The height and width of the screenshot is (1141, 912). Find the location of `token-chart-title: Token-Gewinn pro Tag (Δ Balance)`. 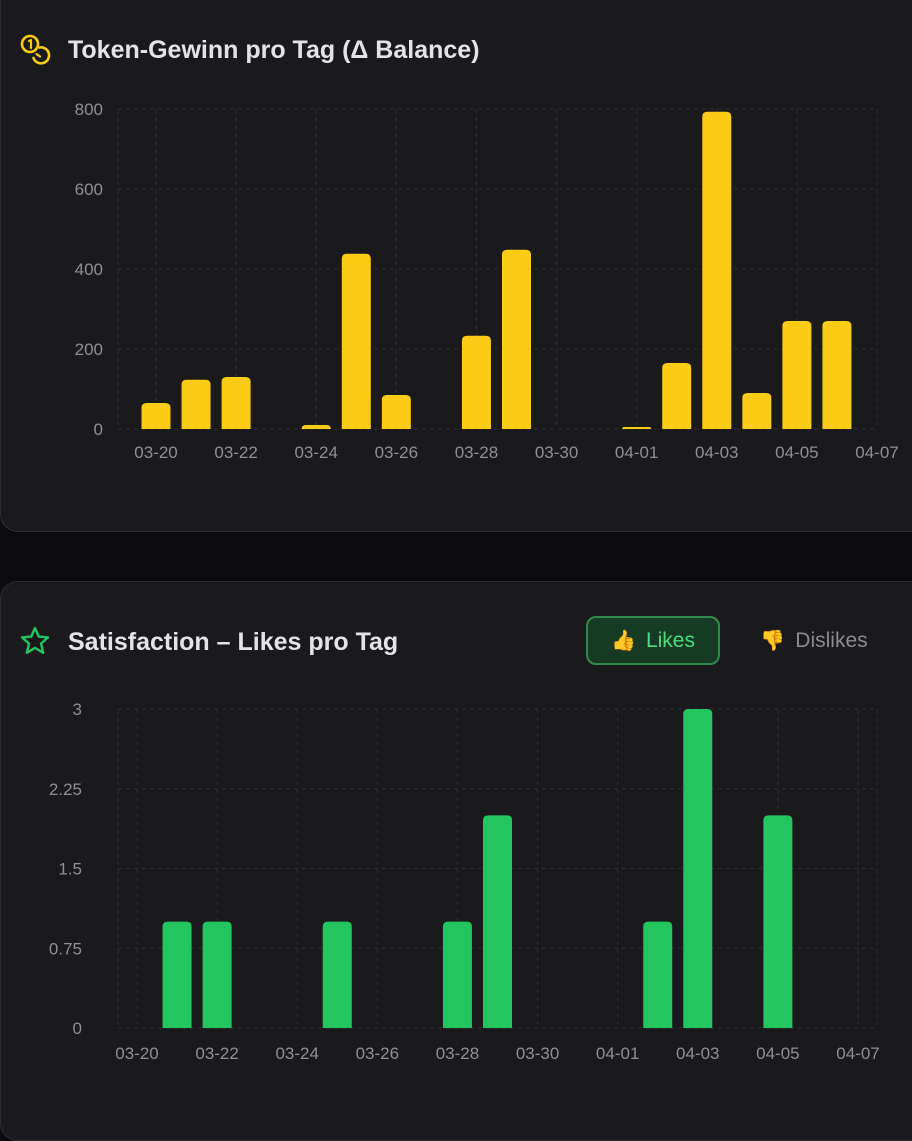

token-chart-title: Token-Gewinn pro Tag (Δ Balance) is located at coordinates (274, 50).